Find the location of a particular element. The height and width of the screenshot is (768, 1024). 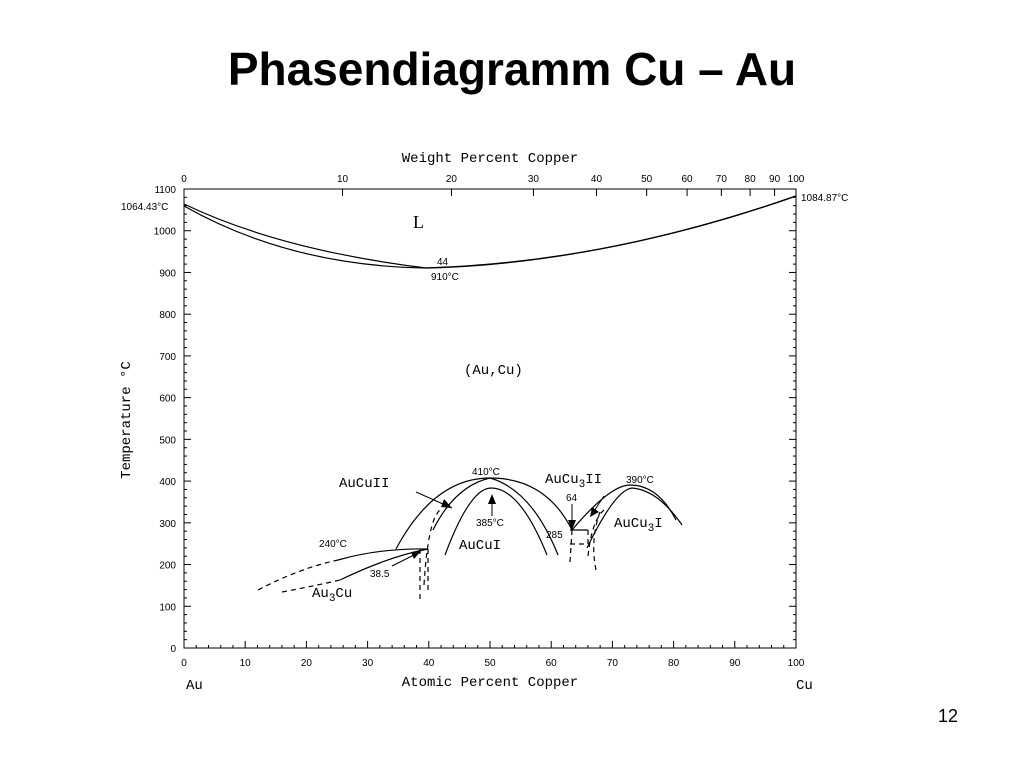

liquidus-curve is located at coordinates (490, 232).